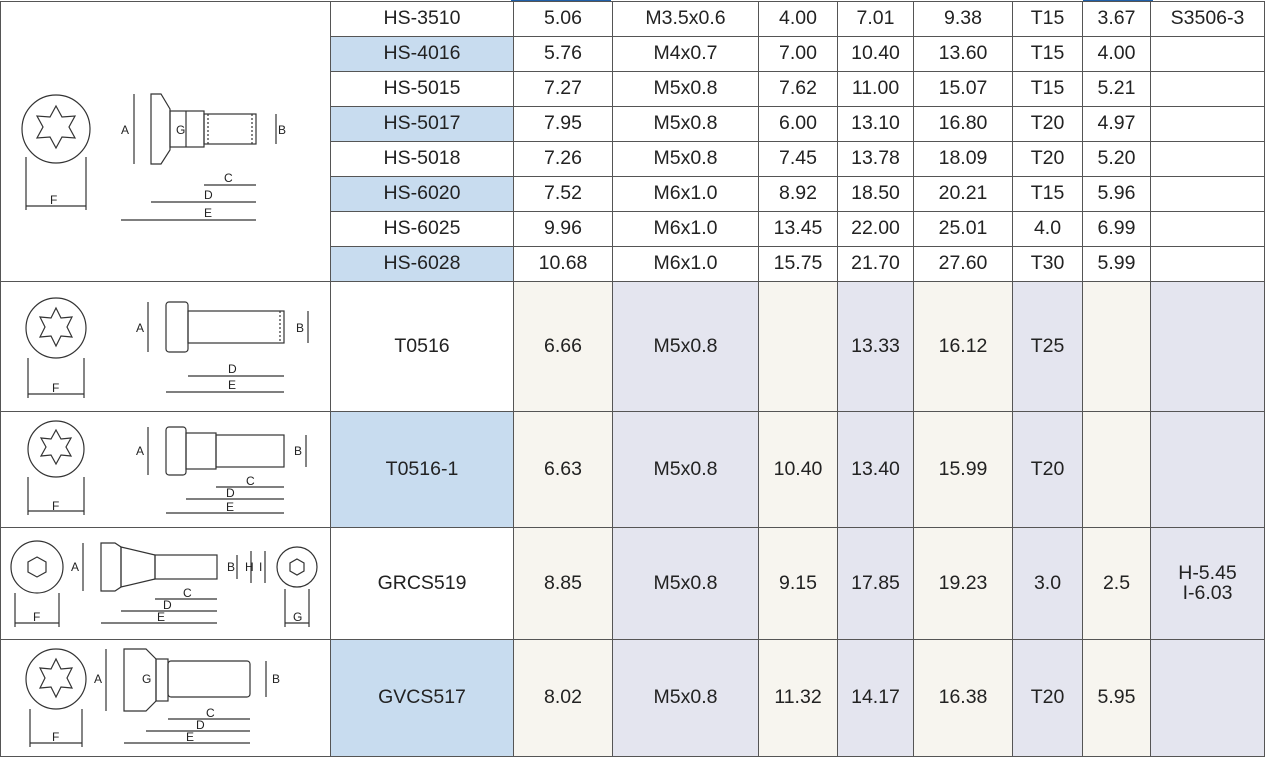 Image resolution: width=1266 pixels, height=768 pixels. I want to click on key-cell: T30, so click(1047, 264).